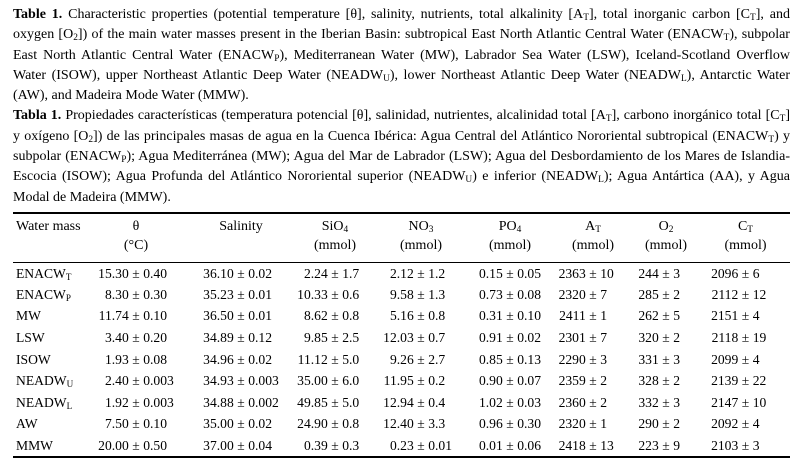 The height and width of the screenshot is (460, 803). Describe the element at coordinates (158, 402) in the screenshot. I see `error-value: 0.003` at that location.